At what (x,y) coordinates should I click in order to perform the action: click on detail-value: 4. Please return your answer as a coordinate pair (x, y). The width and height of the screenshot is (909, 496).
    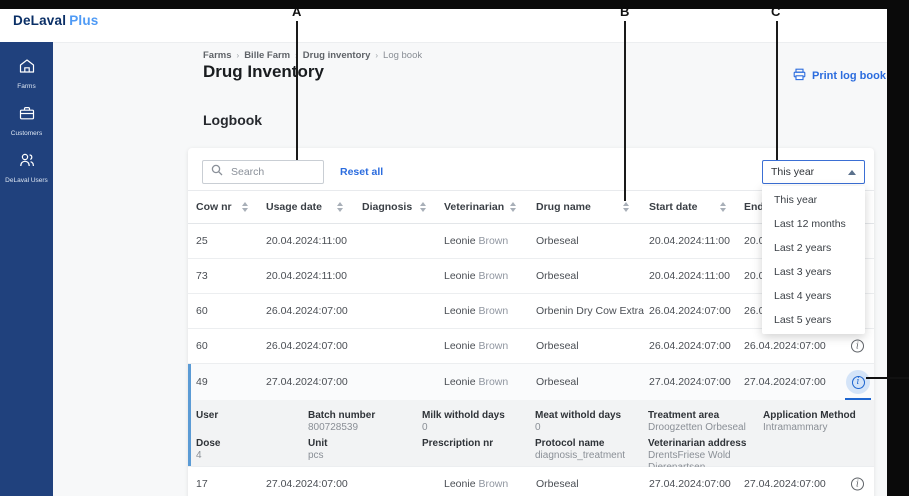
    Looking at the image, I should click on (199, 455).